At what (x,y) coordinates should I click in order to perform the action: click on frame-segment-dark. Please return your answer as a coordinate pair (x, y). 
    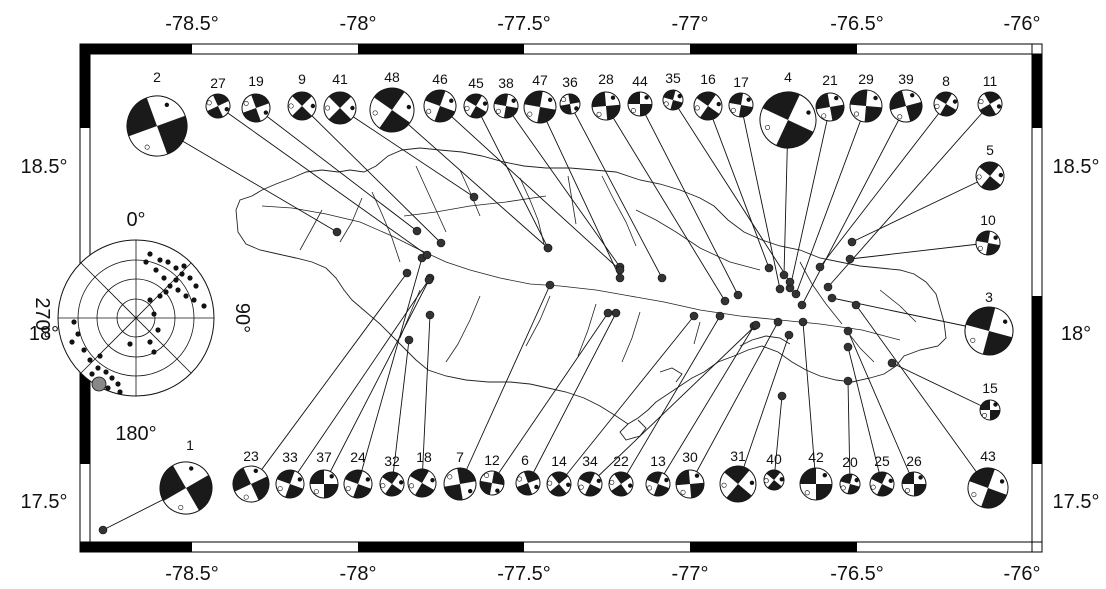
    Looking at the image, I should click on (441, 49).